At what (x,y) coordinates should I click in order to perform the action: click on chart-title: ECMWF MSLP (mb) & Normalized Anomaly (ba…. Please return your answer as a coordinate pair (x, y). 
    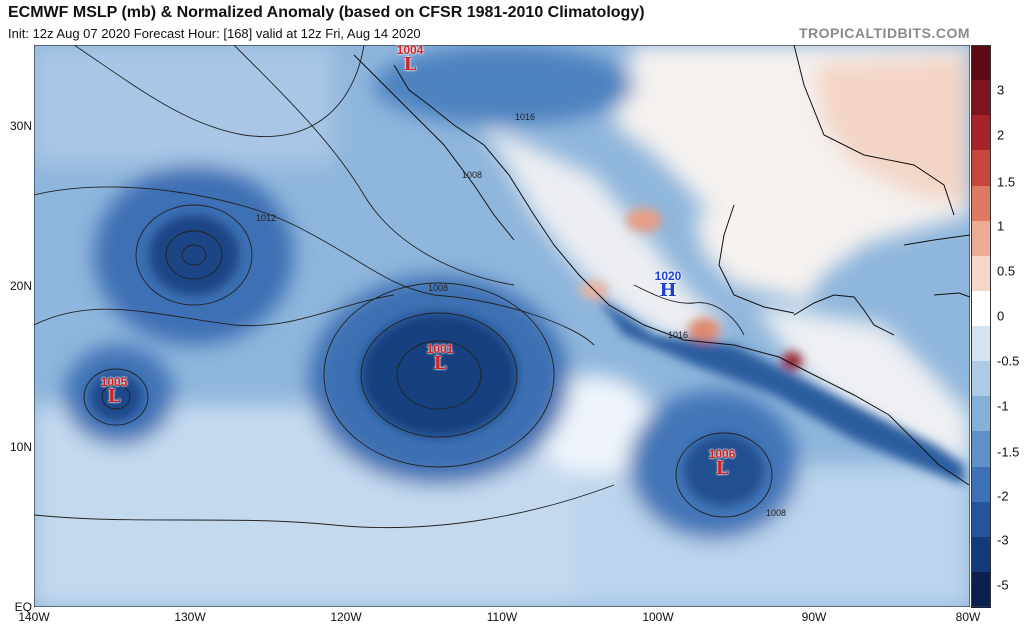
    Looking at the image, I should click on (326, 12).